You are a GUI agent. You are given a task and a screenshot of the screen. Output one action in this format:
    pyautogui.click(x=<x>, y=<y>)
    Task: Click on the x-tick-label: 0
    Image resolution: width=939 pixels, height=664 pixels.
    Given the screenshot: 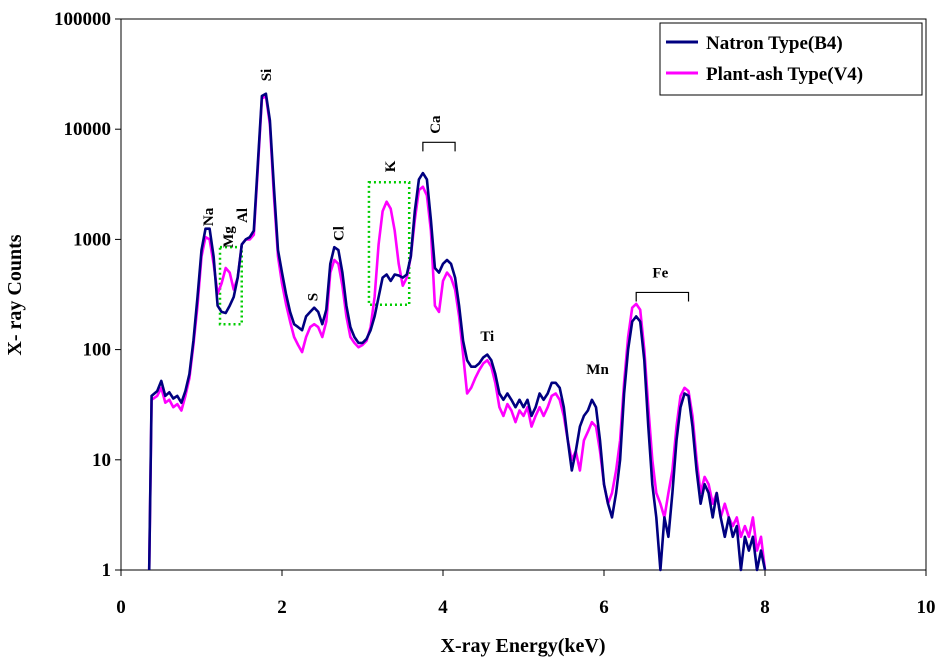 What is the action you would take?
    pyautogui.click(x=121, y=607)
    